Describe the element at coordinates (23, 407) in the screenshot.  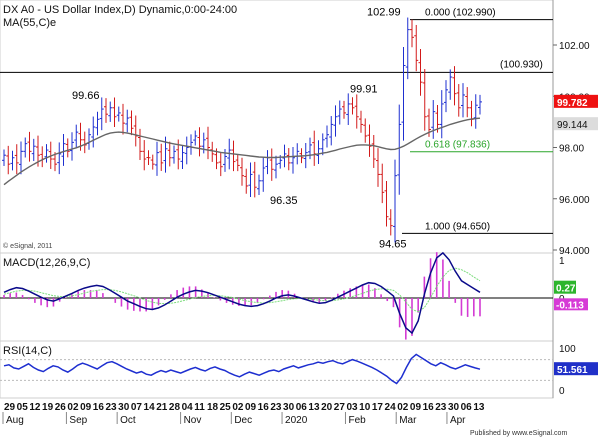
I see `x-day-label: 05` at that location.